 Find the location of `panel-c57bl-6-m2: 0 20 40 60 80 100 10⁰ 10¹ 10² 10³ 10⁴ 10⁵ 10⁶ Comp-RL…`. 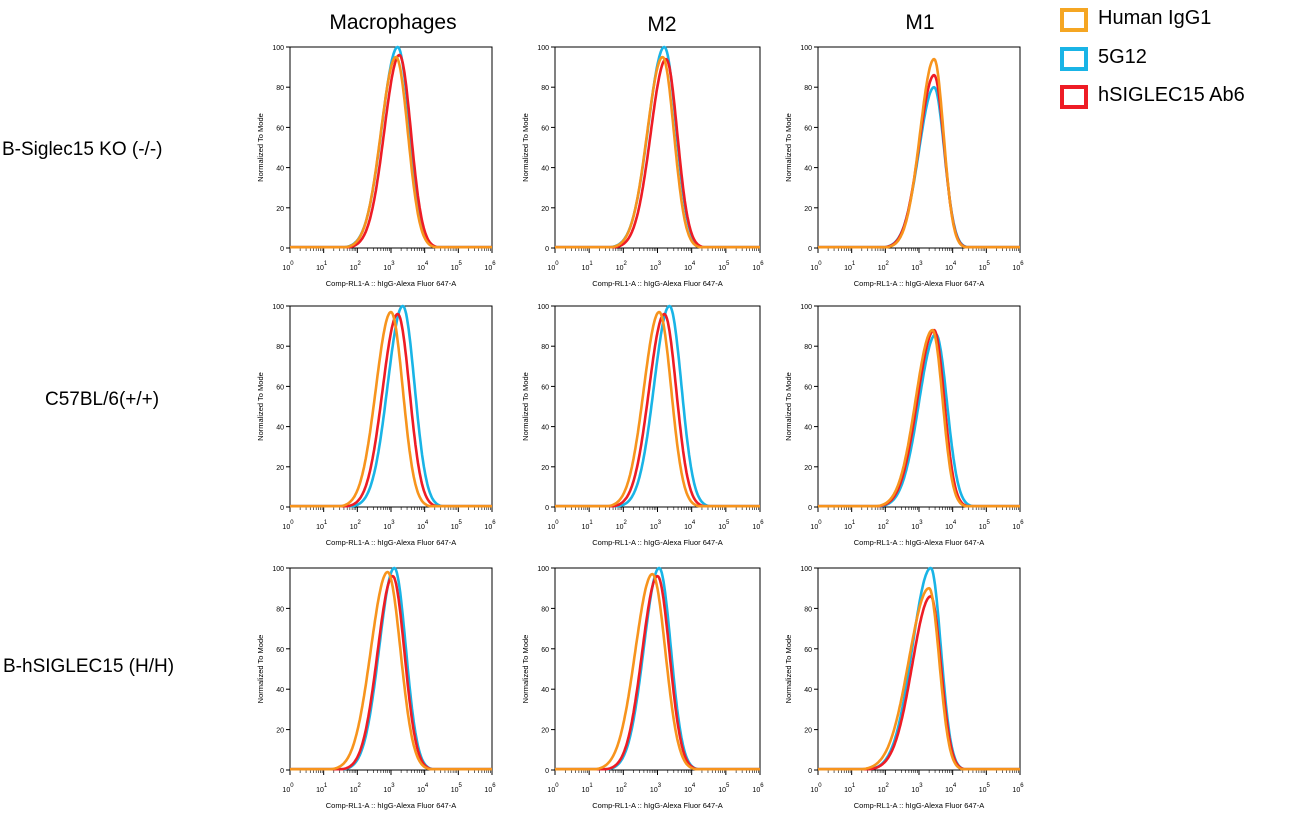

panel-c57bl-6-m2: 0 20 40 60 80 100 10⁰ 10¹ 10² 10³ 10⁴ 10⁵ 10⁶ Comp-RL… is located at coordinates (642, 425).